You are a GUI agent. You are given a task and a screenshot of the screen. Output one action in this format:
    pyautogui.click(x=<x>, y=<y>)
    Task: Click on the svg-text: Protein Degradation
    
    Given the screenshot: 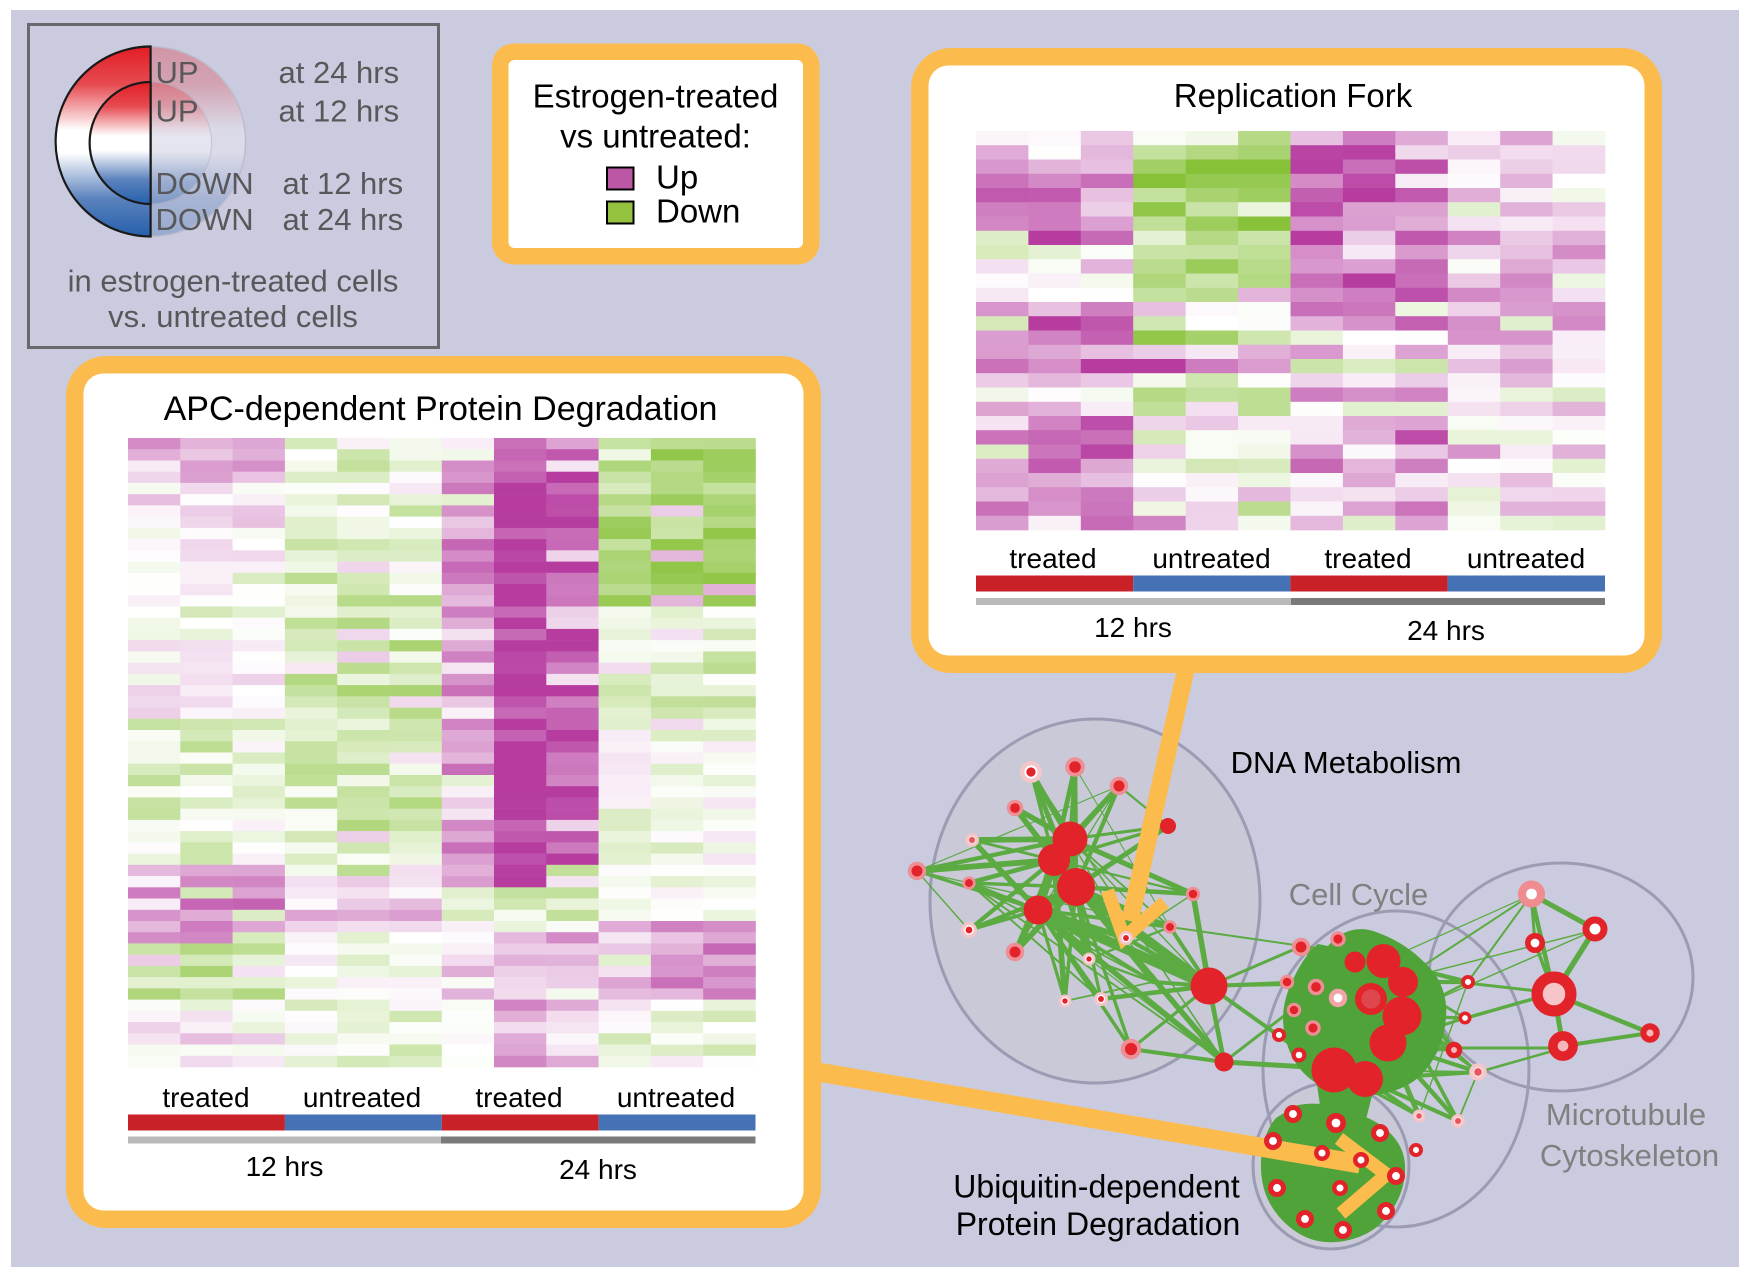 What is the action you would take?
    pyautogui.click(x=1098, y=1224)
    